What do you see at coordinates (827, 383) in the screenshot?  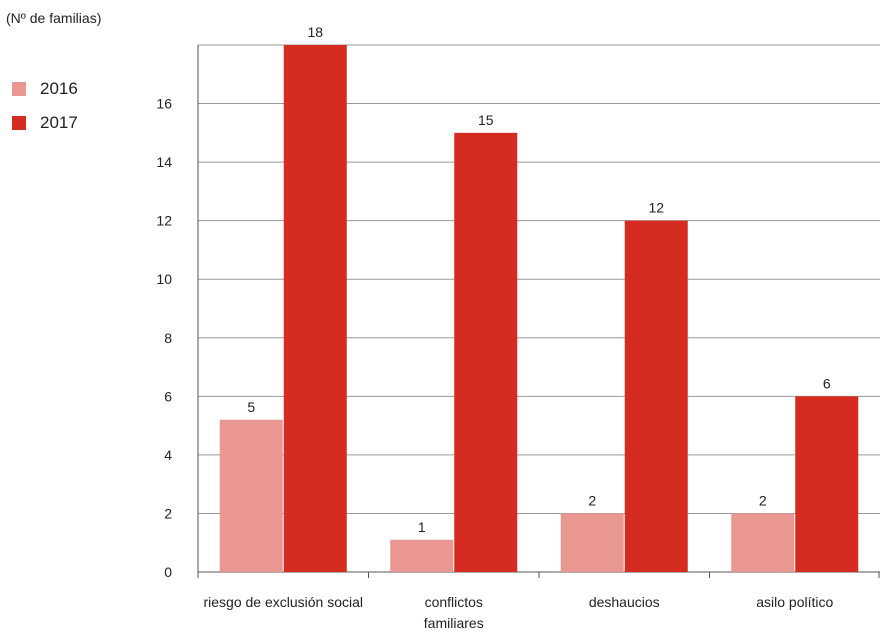 I see `data-label-2017: 6` at bounding box center [827, 383].